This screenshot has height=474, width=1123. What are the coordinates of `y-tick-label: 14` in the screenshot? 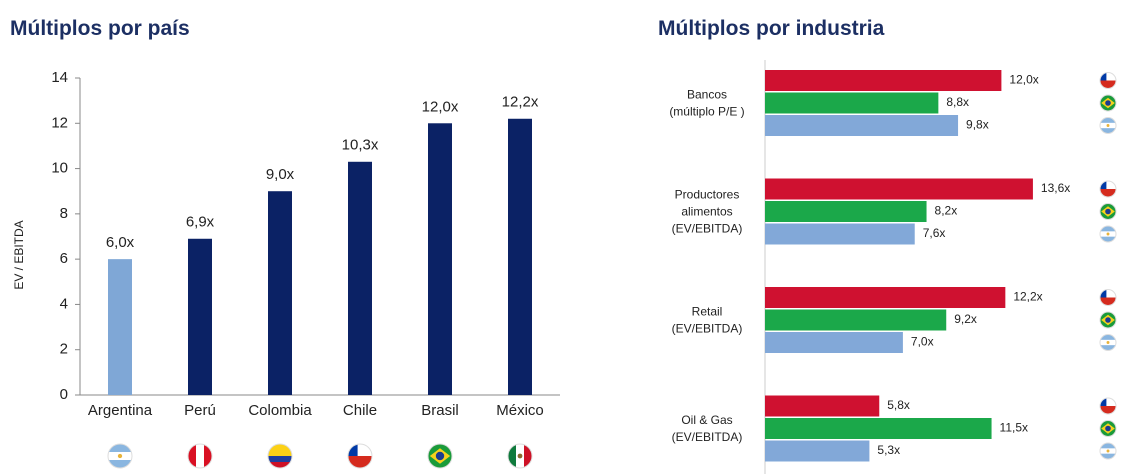 It's located at (59, 77).